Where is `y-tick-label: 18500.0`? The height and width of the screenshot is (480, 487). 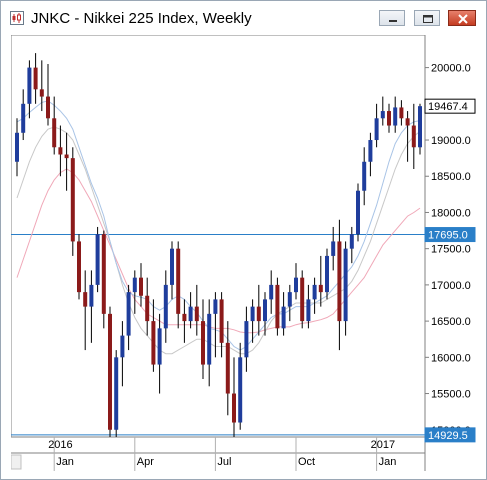
y-tick-label: 18500.0 is located at coordinates (451, 177).